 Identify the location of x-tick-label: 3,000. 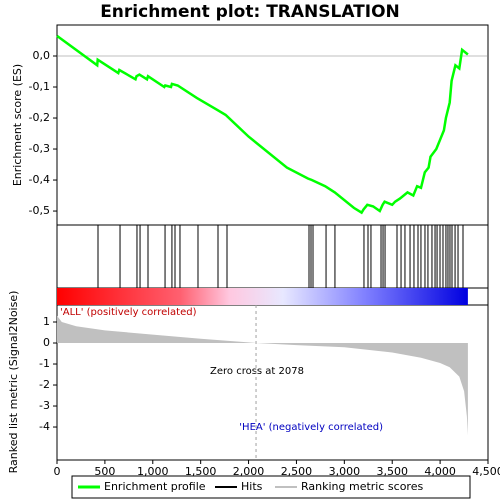
(345, 471).